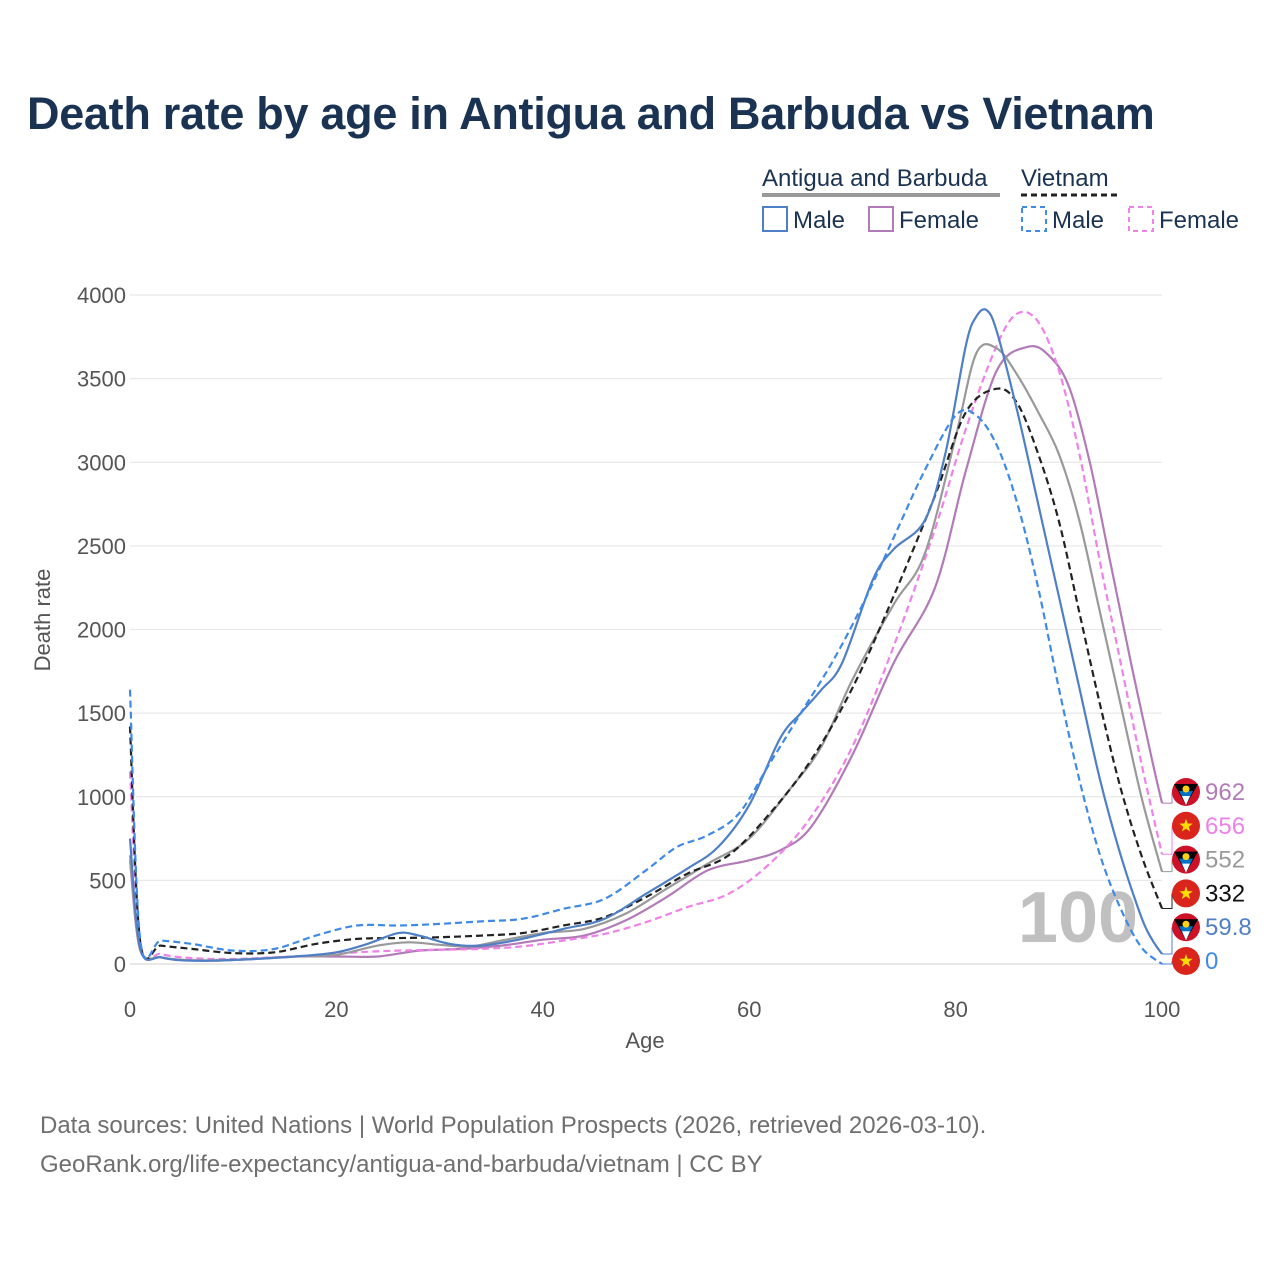 This screenshot has height=1280, width=1280. I want to click on x-tick-label: 100, so click(1162, 1009).